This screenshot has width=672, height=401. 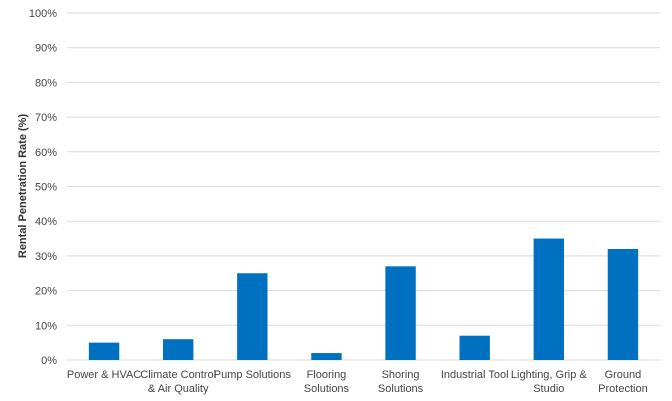 I want to click on x-category-label: Protection, so click(x=623, y=389).